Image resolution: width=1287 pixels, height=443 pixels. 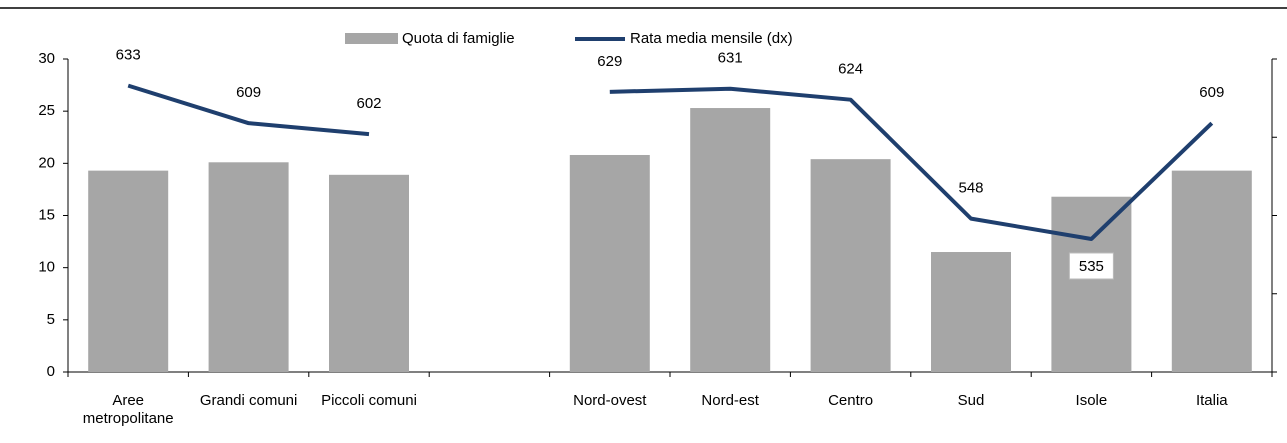 I want to click on y-tick-label: 20, so click(x=46, y=162).